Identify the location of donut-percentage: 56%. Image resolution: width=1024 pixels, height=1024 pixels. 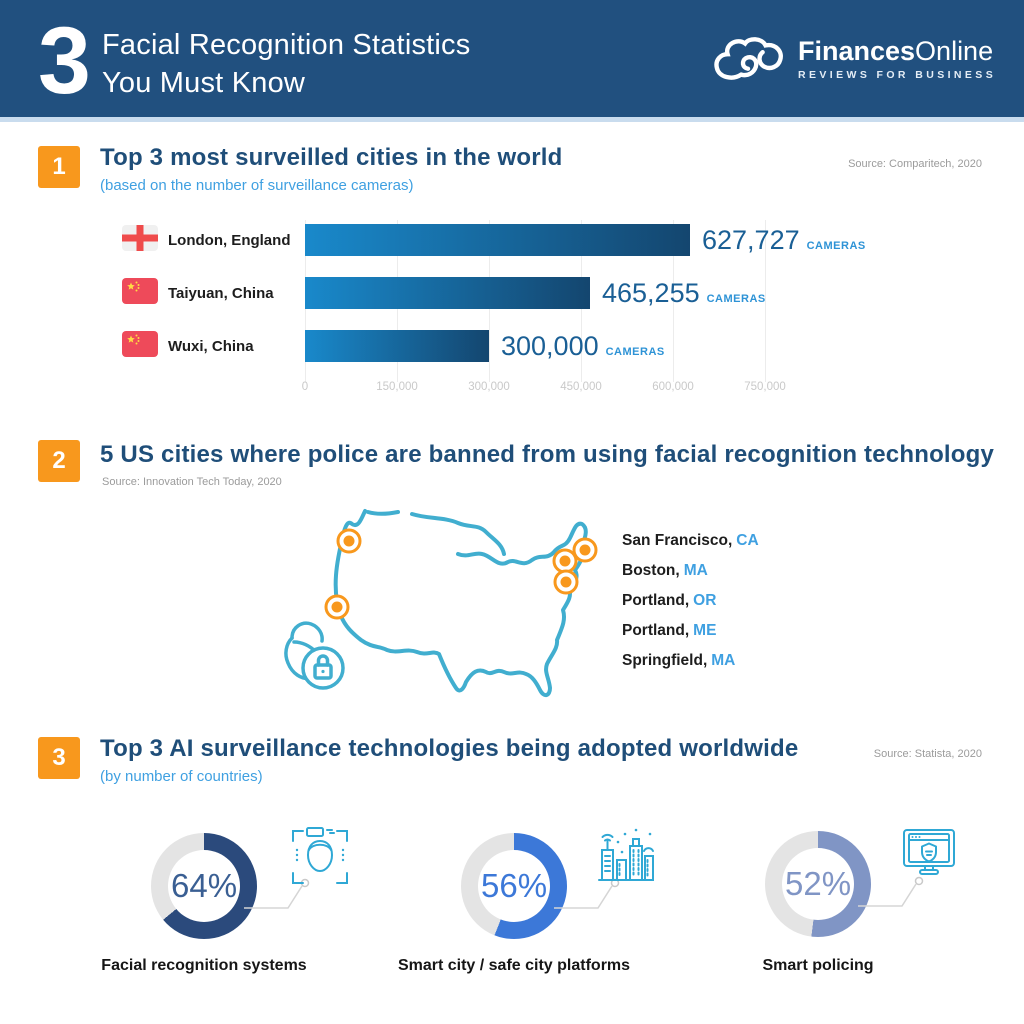
(514, 885).